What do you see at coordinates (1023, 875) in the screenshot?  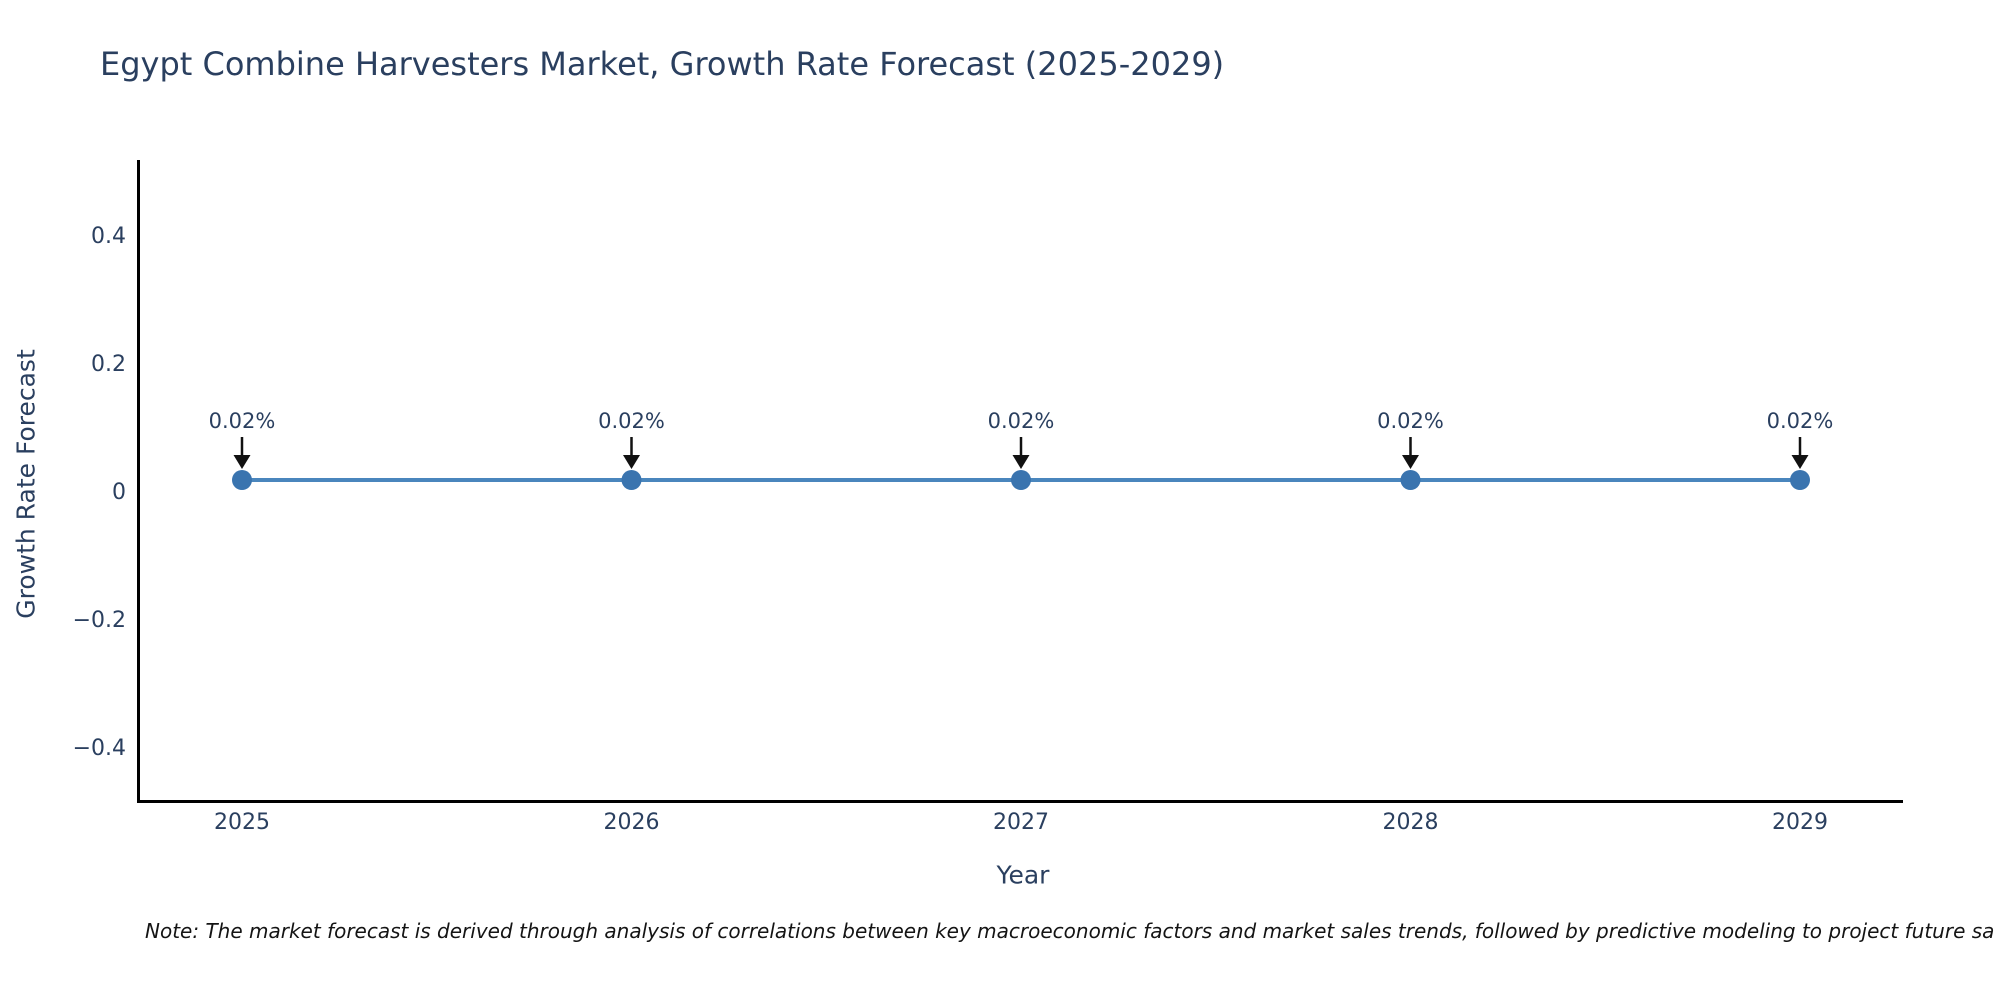 I see `x-axis-title: Year` at bounding box center [1023, 875].